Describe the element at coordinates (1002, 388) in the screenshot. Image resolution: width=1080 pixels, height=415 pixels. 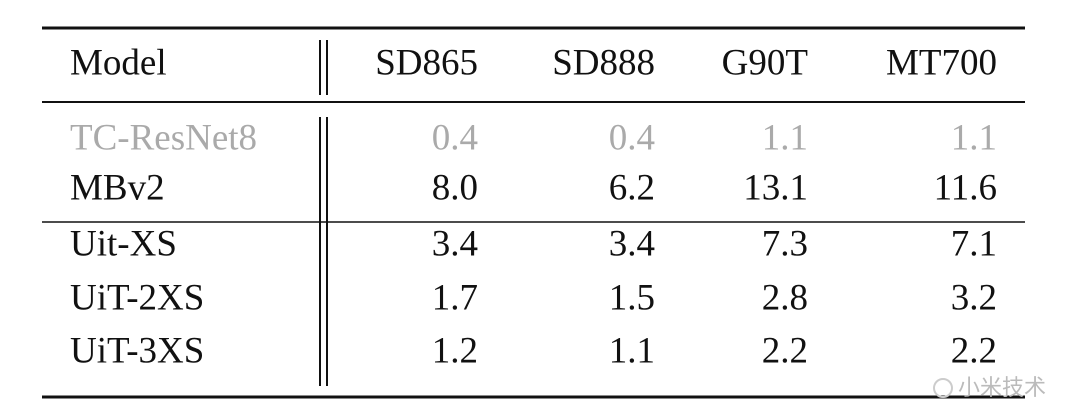
I see `watermark: 小米技术` at that location.